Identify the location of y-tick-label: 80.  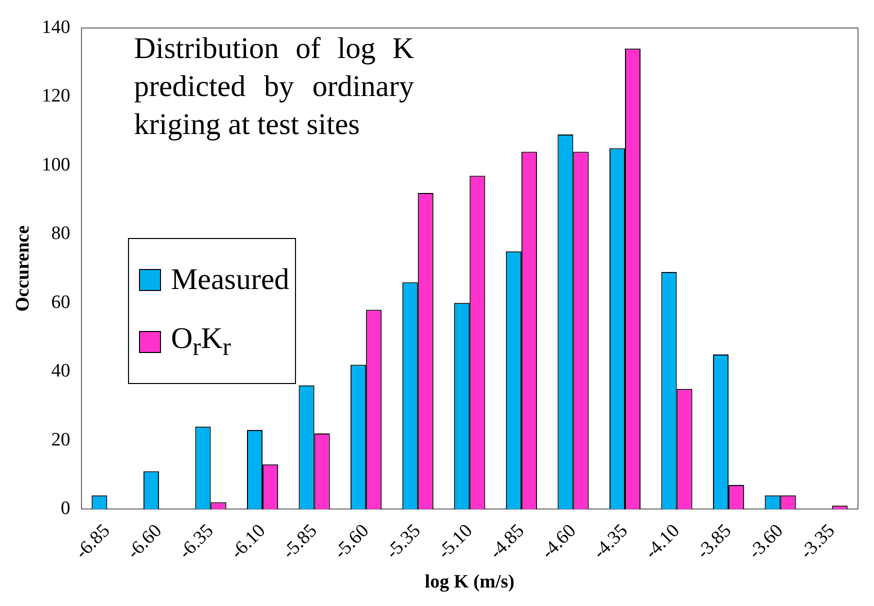
(60, 233).